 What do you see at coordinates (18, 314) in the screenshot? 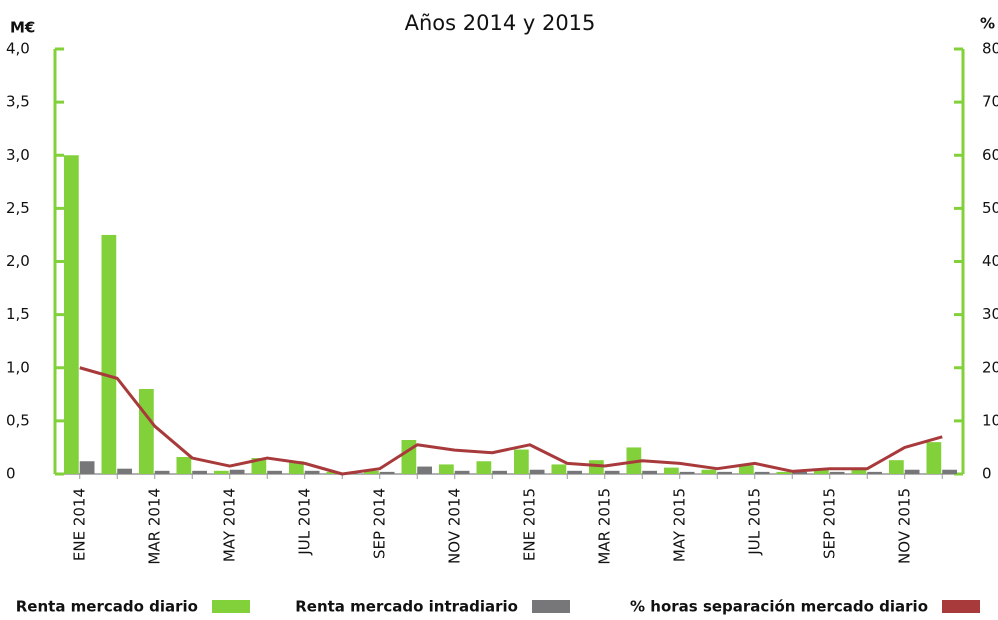
I see `y-tick-label: 1,5` at bounding box center [18, 314].